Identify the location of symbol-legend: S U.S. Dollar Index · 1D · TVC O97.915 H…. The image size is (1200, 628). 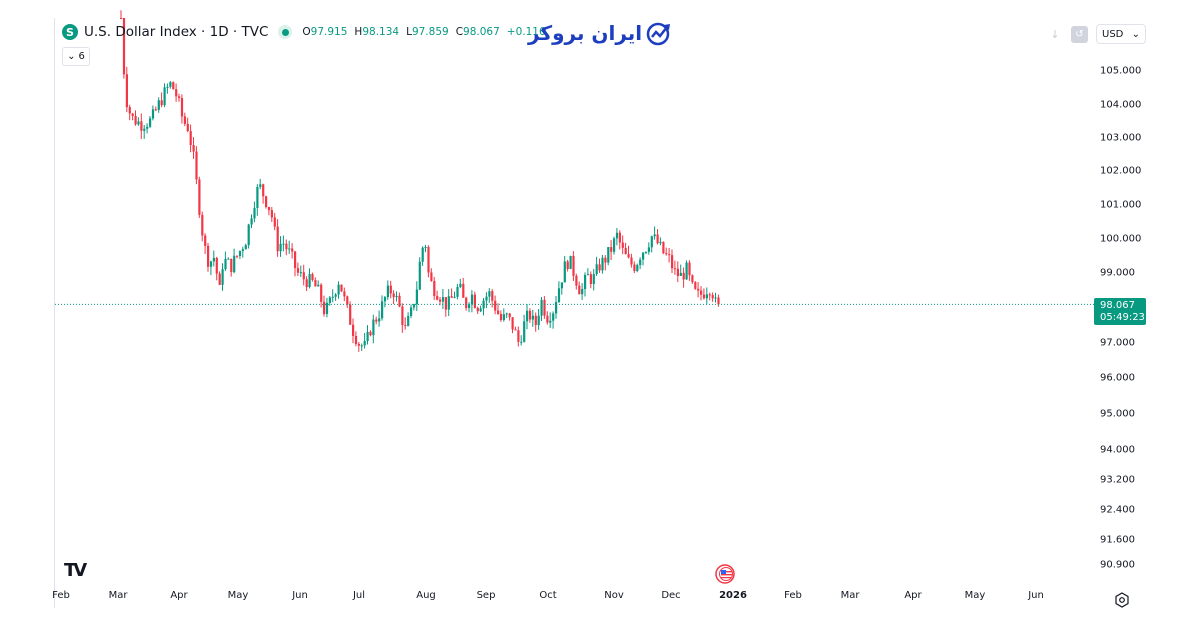
(304, 32).